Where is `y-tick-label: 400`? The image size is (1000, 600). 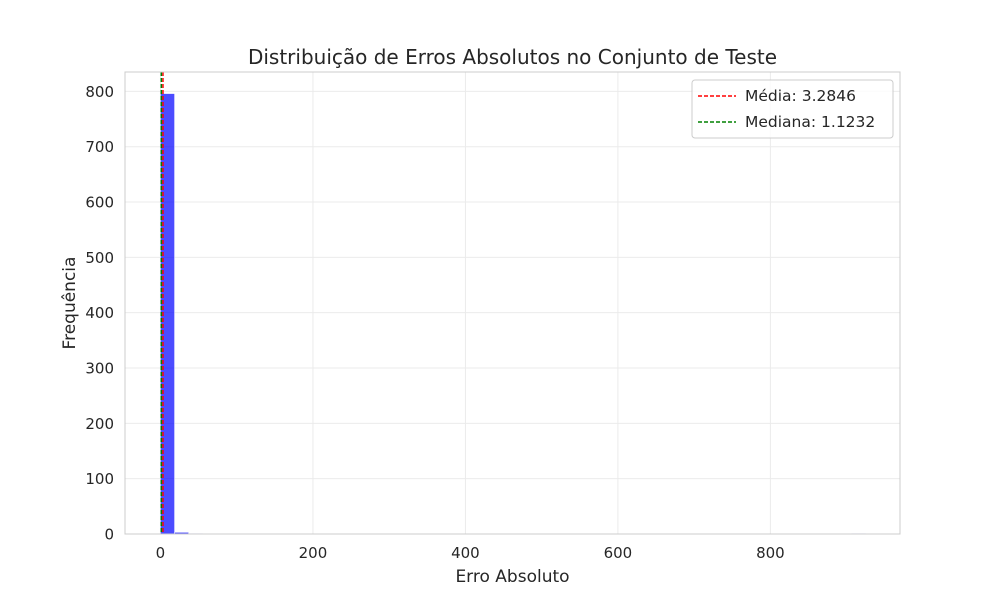
y-tick-label: 400 is located at coordinates (99, 313).